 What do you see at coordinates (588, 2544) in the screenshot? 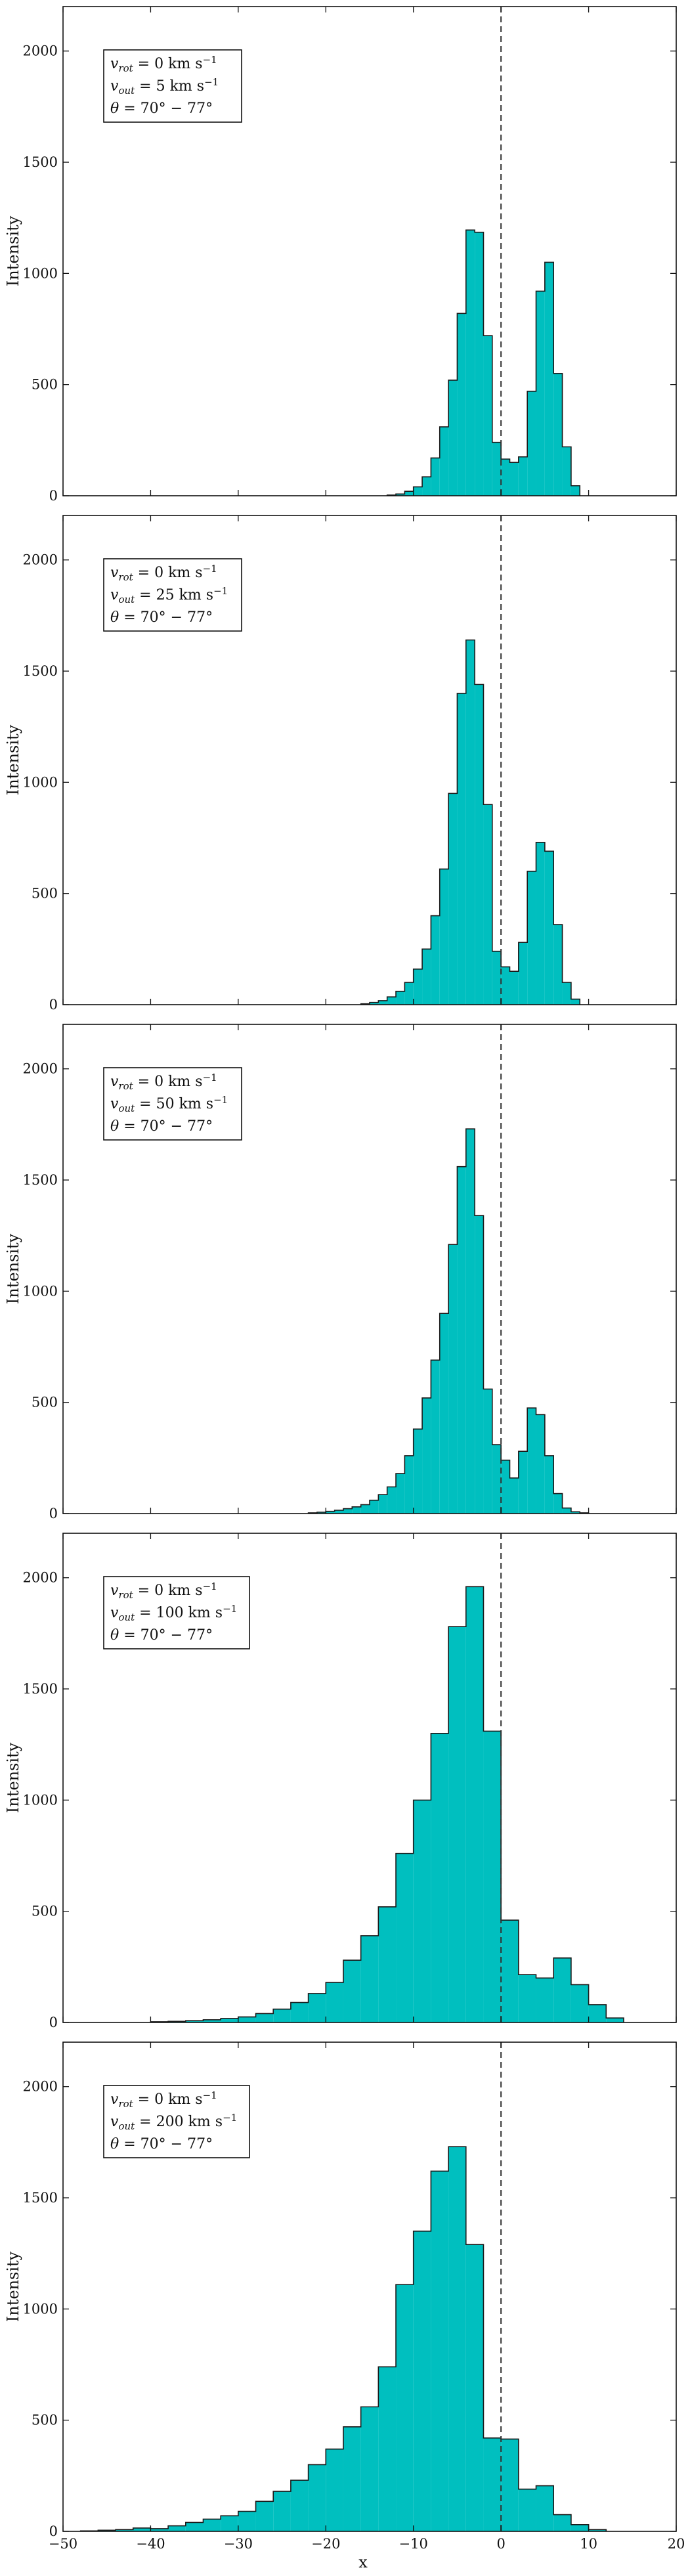
I see `x-tick-label: 10` at bounding box center [588, 2544].